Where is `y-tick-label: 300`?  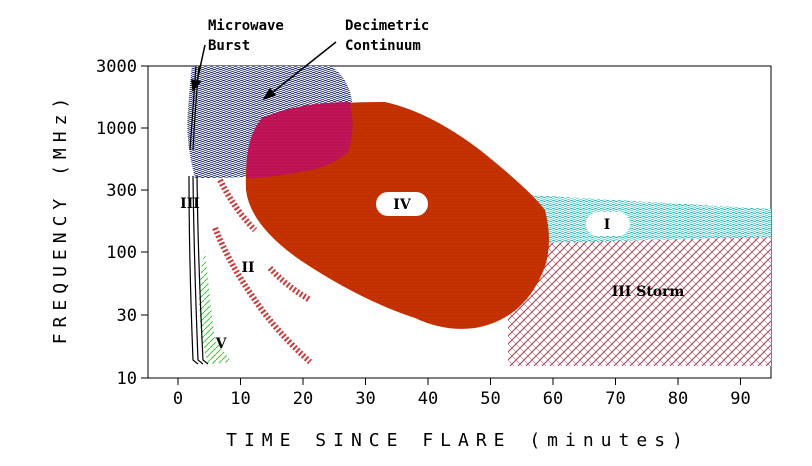
y-tick-label: 300 is located at coordinates (121, 191).